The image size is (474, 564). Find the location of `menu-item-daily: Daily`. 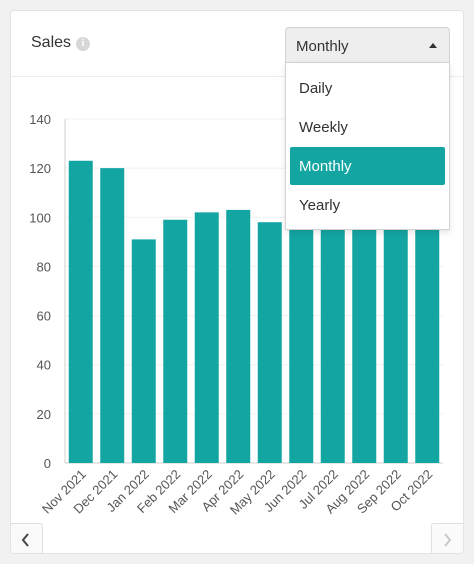

menu-item-daily: Daily is located at coordinates (367, 88).